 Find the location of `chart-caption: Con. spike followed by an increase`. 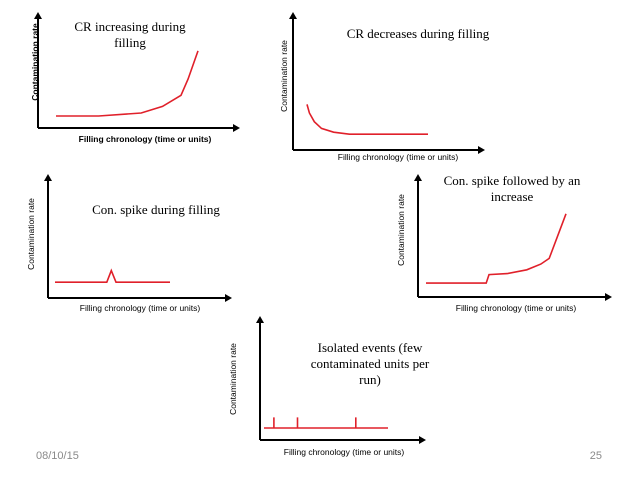

chart-caption: Con. spike followed by an increase is located at coordinates (512, 188).